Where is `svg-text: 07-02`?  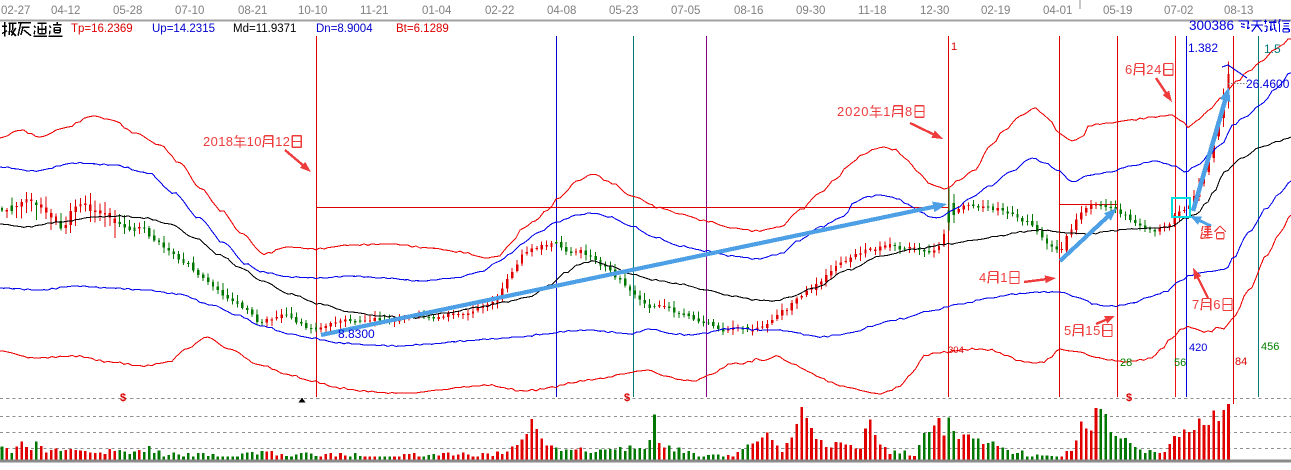 svg-text: 07-02 is located at coordinates (1178, 11).